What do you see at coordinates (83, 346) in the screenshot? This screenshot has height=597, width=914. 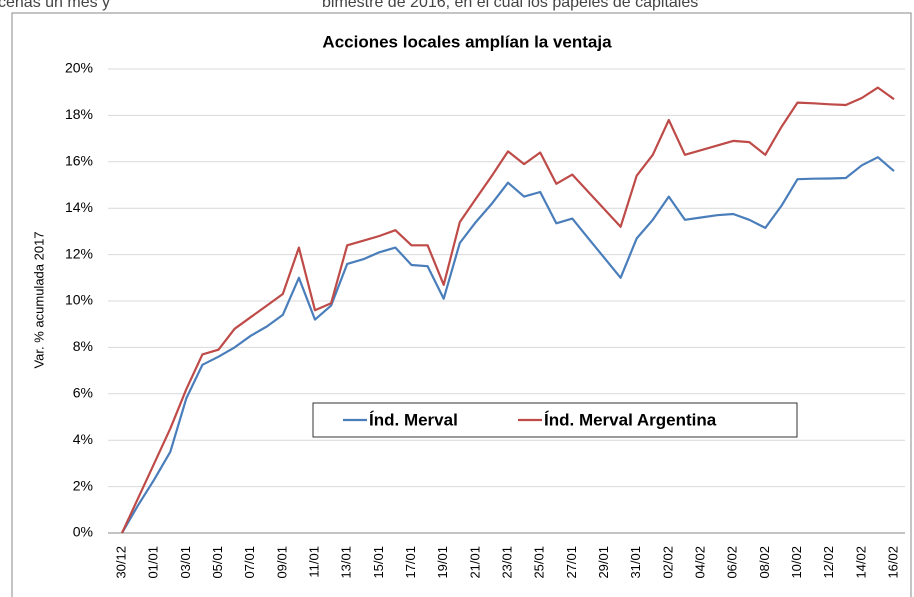 I see `y-tick-label: 8%` at bounding box center [83, 346].